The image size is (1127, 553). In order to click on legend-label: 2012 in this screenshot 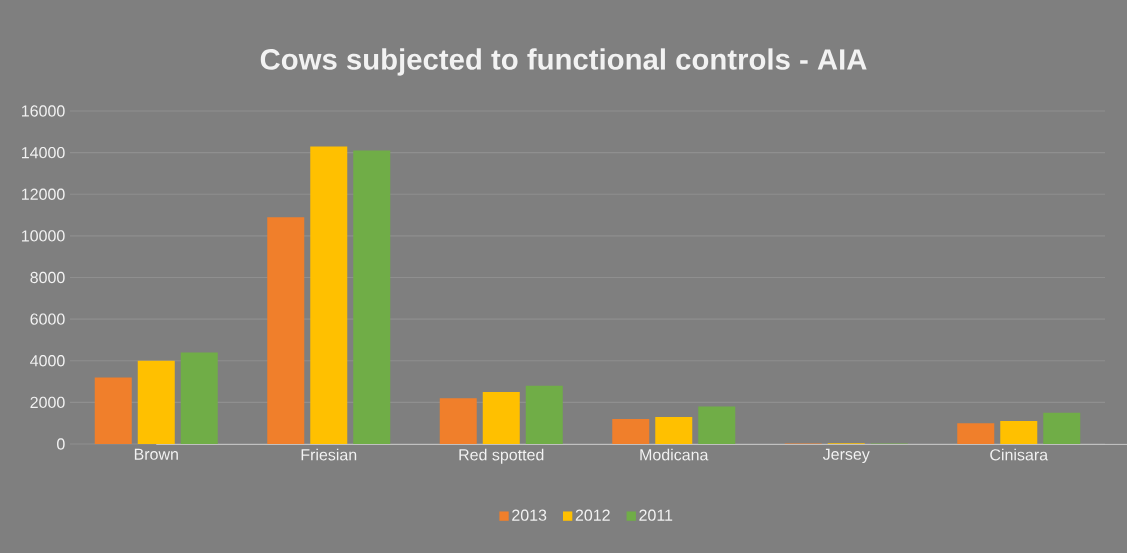, I will do `click(592, 515)`.